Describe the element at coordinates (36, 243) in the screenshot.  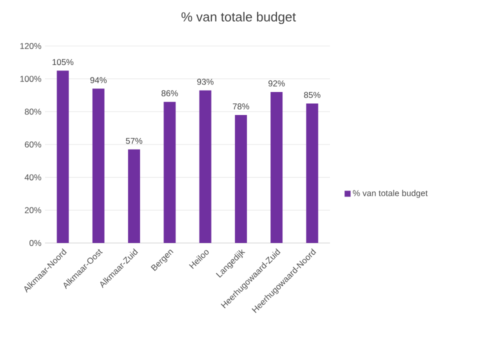
I see `y-tick-label: 0%` at that location.